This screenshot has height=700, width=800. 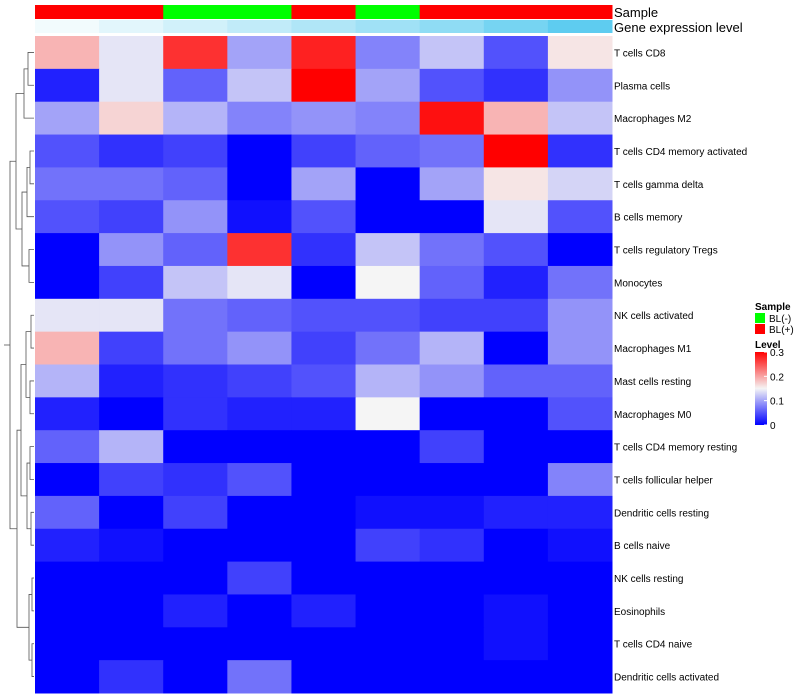 What do you see at coordinates (642, 546) in the screenshot?
I see `row-label: B cells naive` at bounding box center [642, 546].